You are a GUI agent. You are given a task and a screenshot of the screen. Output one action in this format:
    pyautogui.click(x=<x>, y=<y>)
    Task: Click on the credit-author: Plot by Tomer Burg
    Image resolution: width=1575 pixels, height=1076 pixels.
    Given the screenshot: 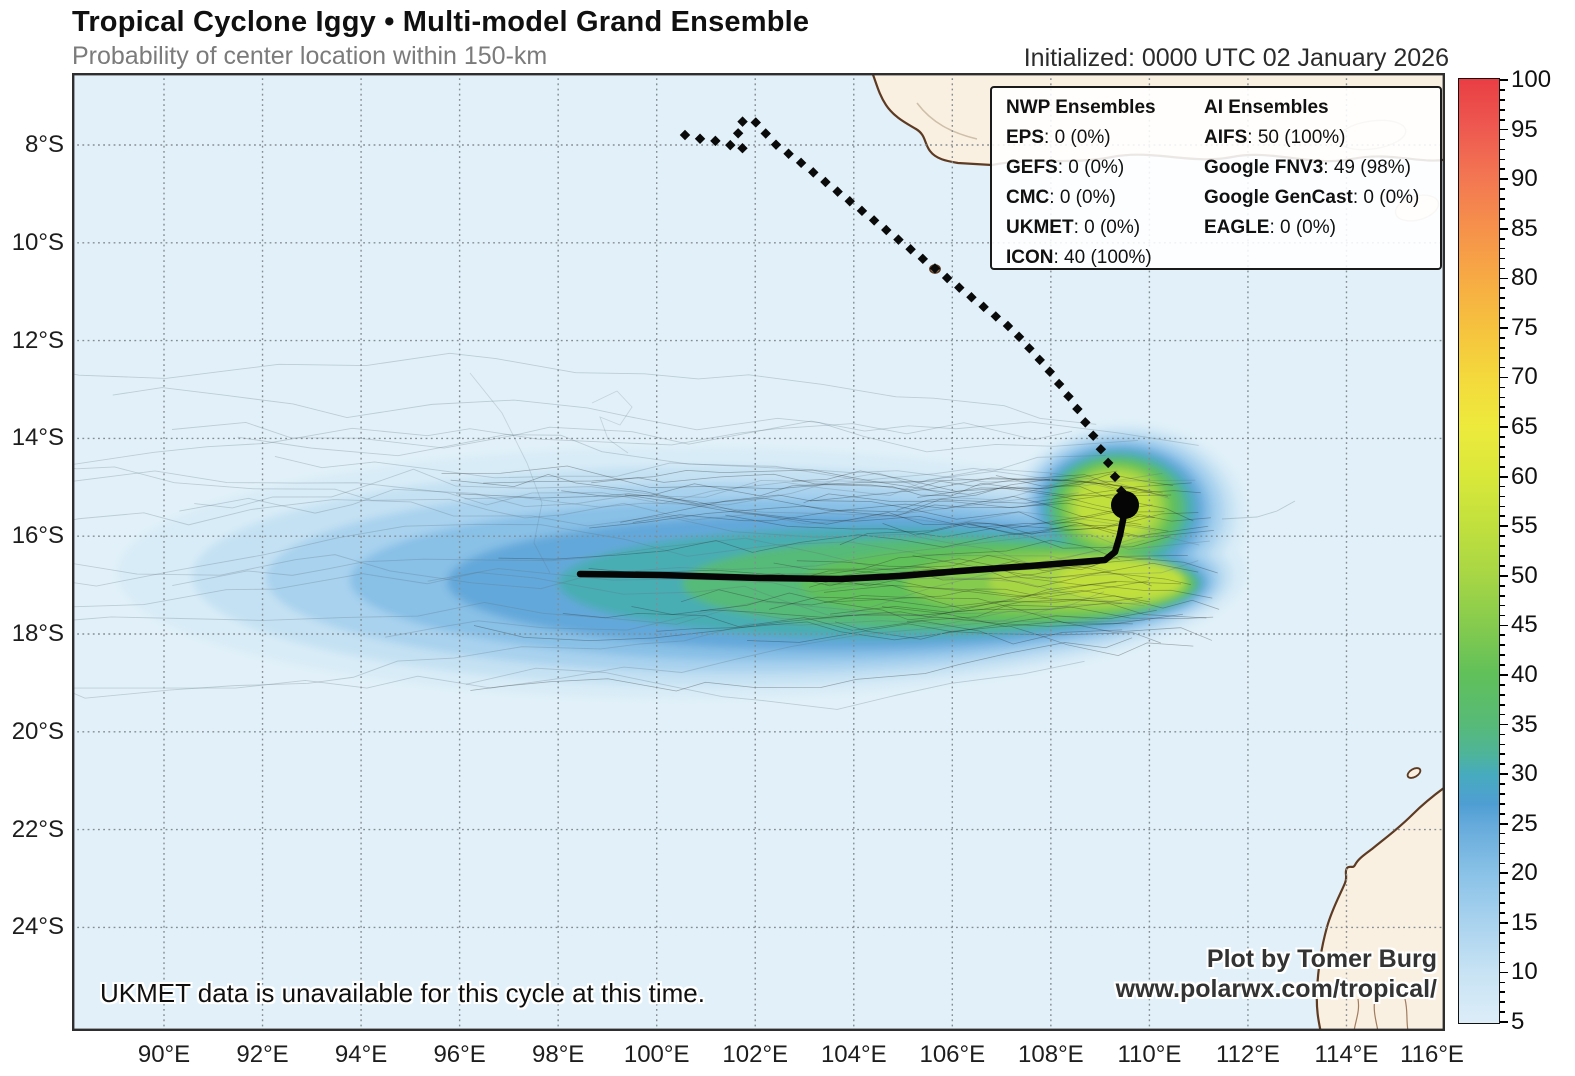 What is the action you would take?
    pyautogui.click(x=1321, y=959)
    